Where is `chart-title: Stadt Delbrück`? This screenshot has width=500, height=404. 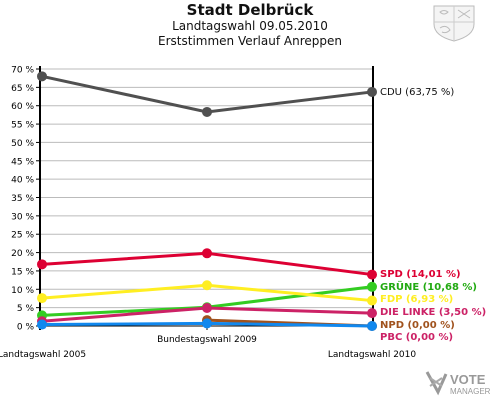
chart-title: Stadt Delbrück is located at coordinates (250, 10).